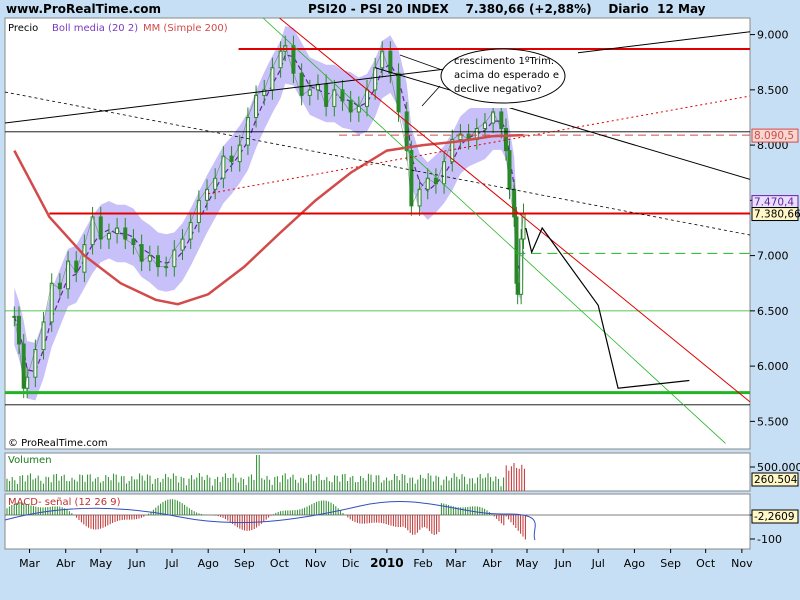 This screenshot has height=600, width=800. I want to click on date: 12 May, so click(681, 9).